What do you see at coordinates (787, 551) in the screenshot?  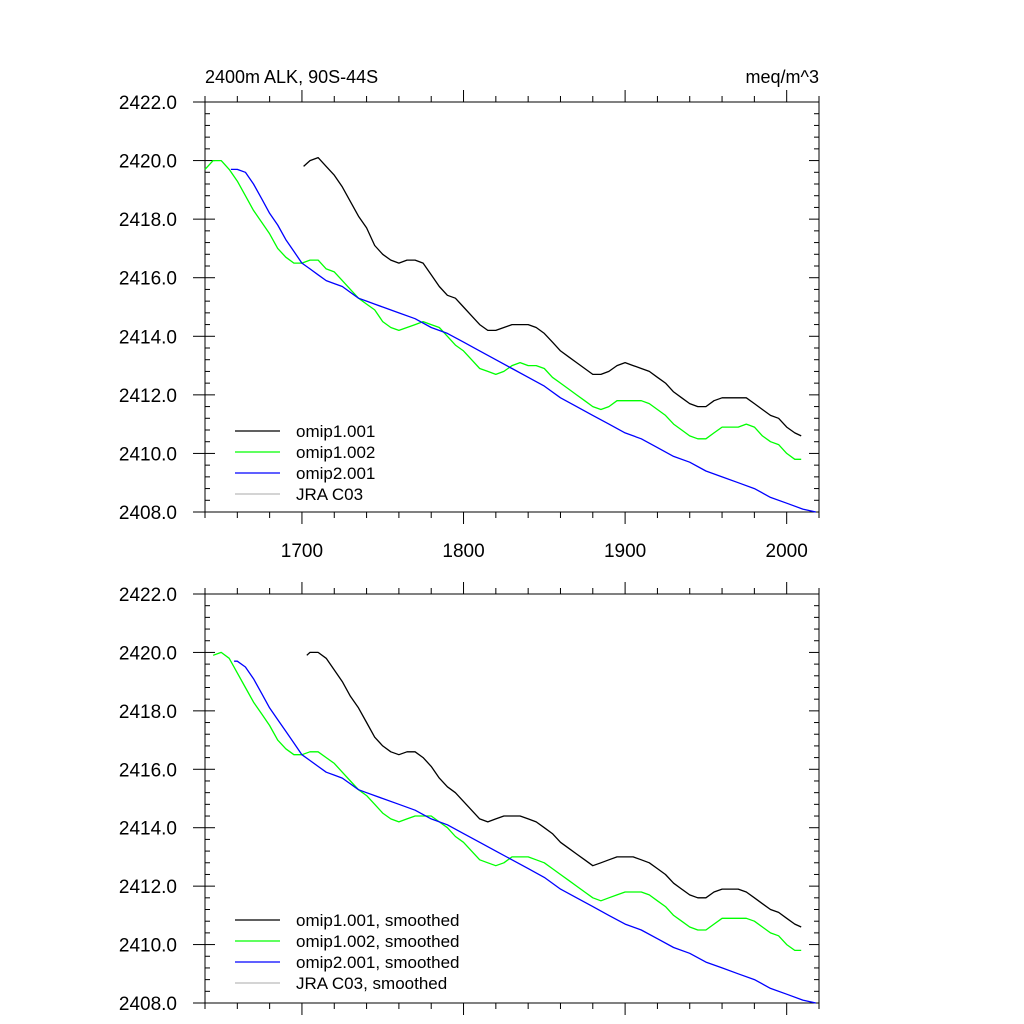 I see `x-tick-label: 2000` at bounding box center [787, 551].